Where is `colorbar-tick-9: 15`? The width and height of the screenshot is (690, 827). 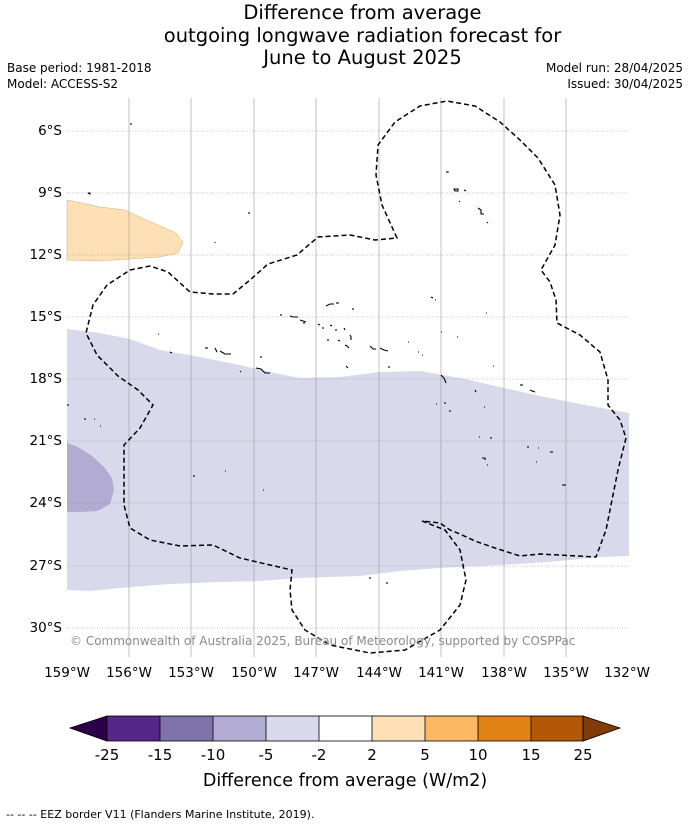
colorbar-tick-9: 15 is located at coordinates (531, 755).